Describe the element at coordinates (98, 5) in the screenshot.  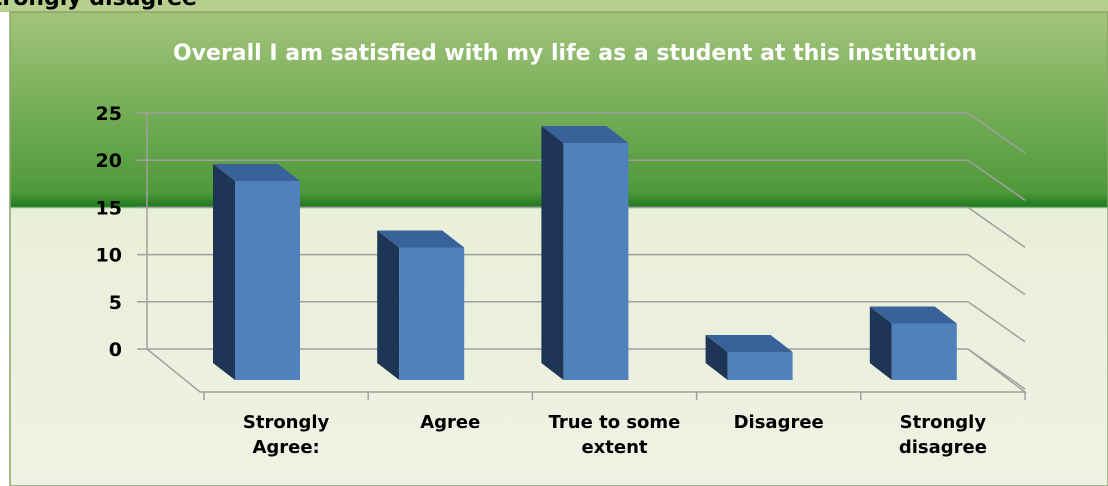
I see `header: Strongly disagree` at that location.